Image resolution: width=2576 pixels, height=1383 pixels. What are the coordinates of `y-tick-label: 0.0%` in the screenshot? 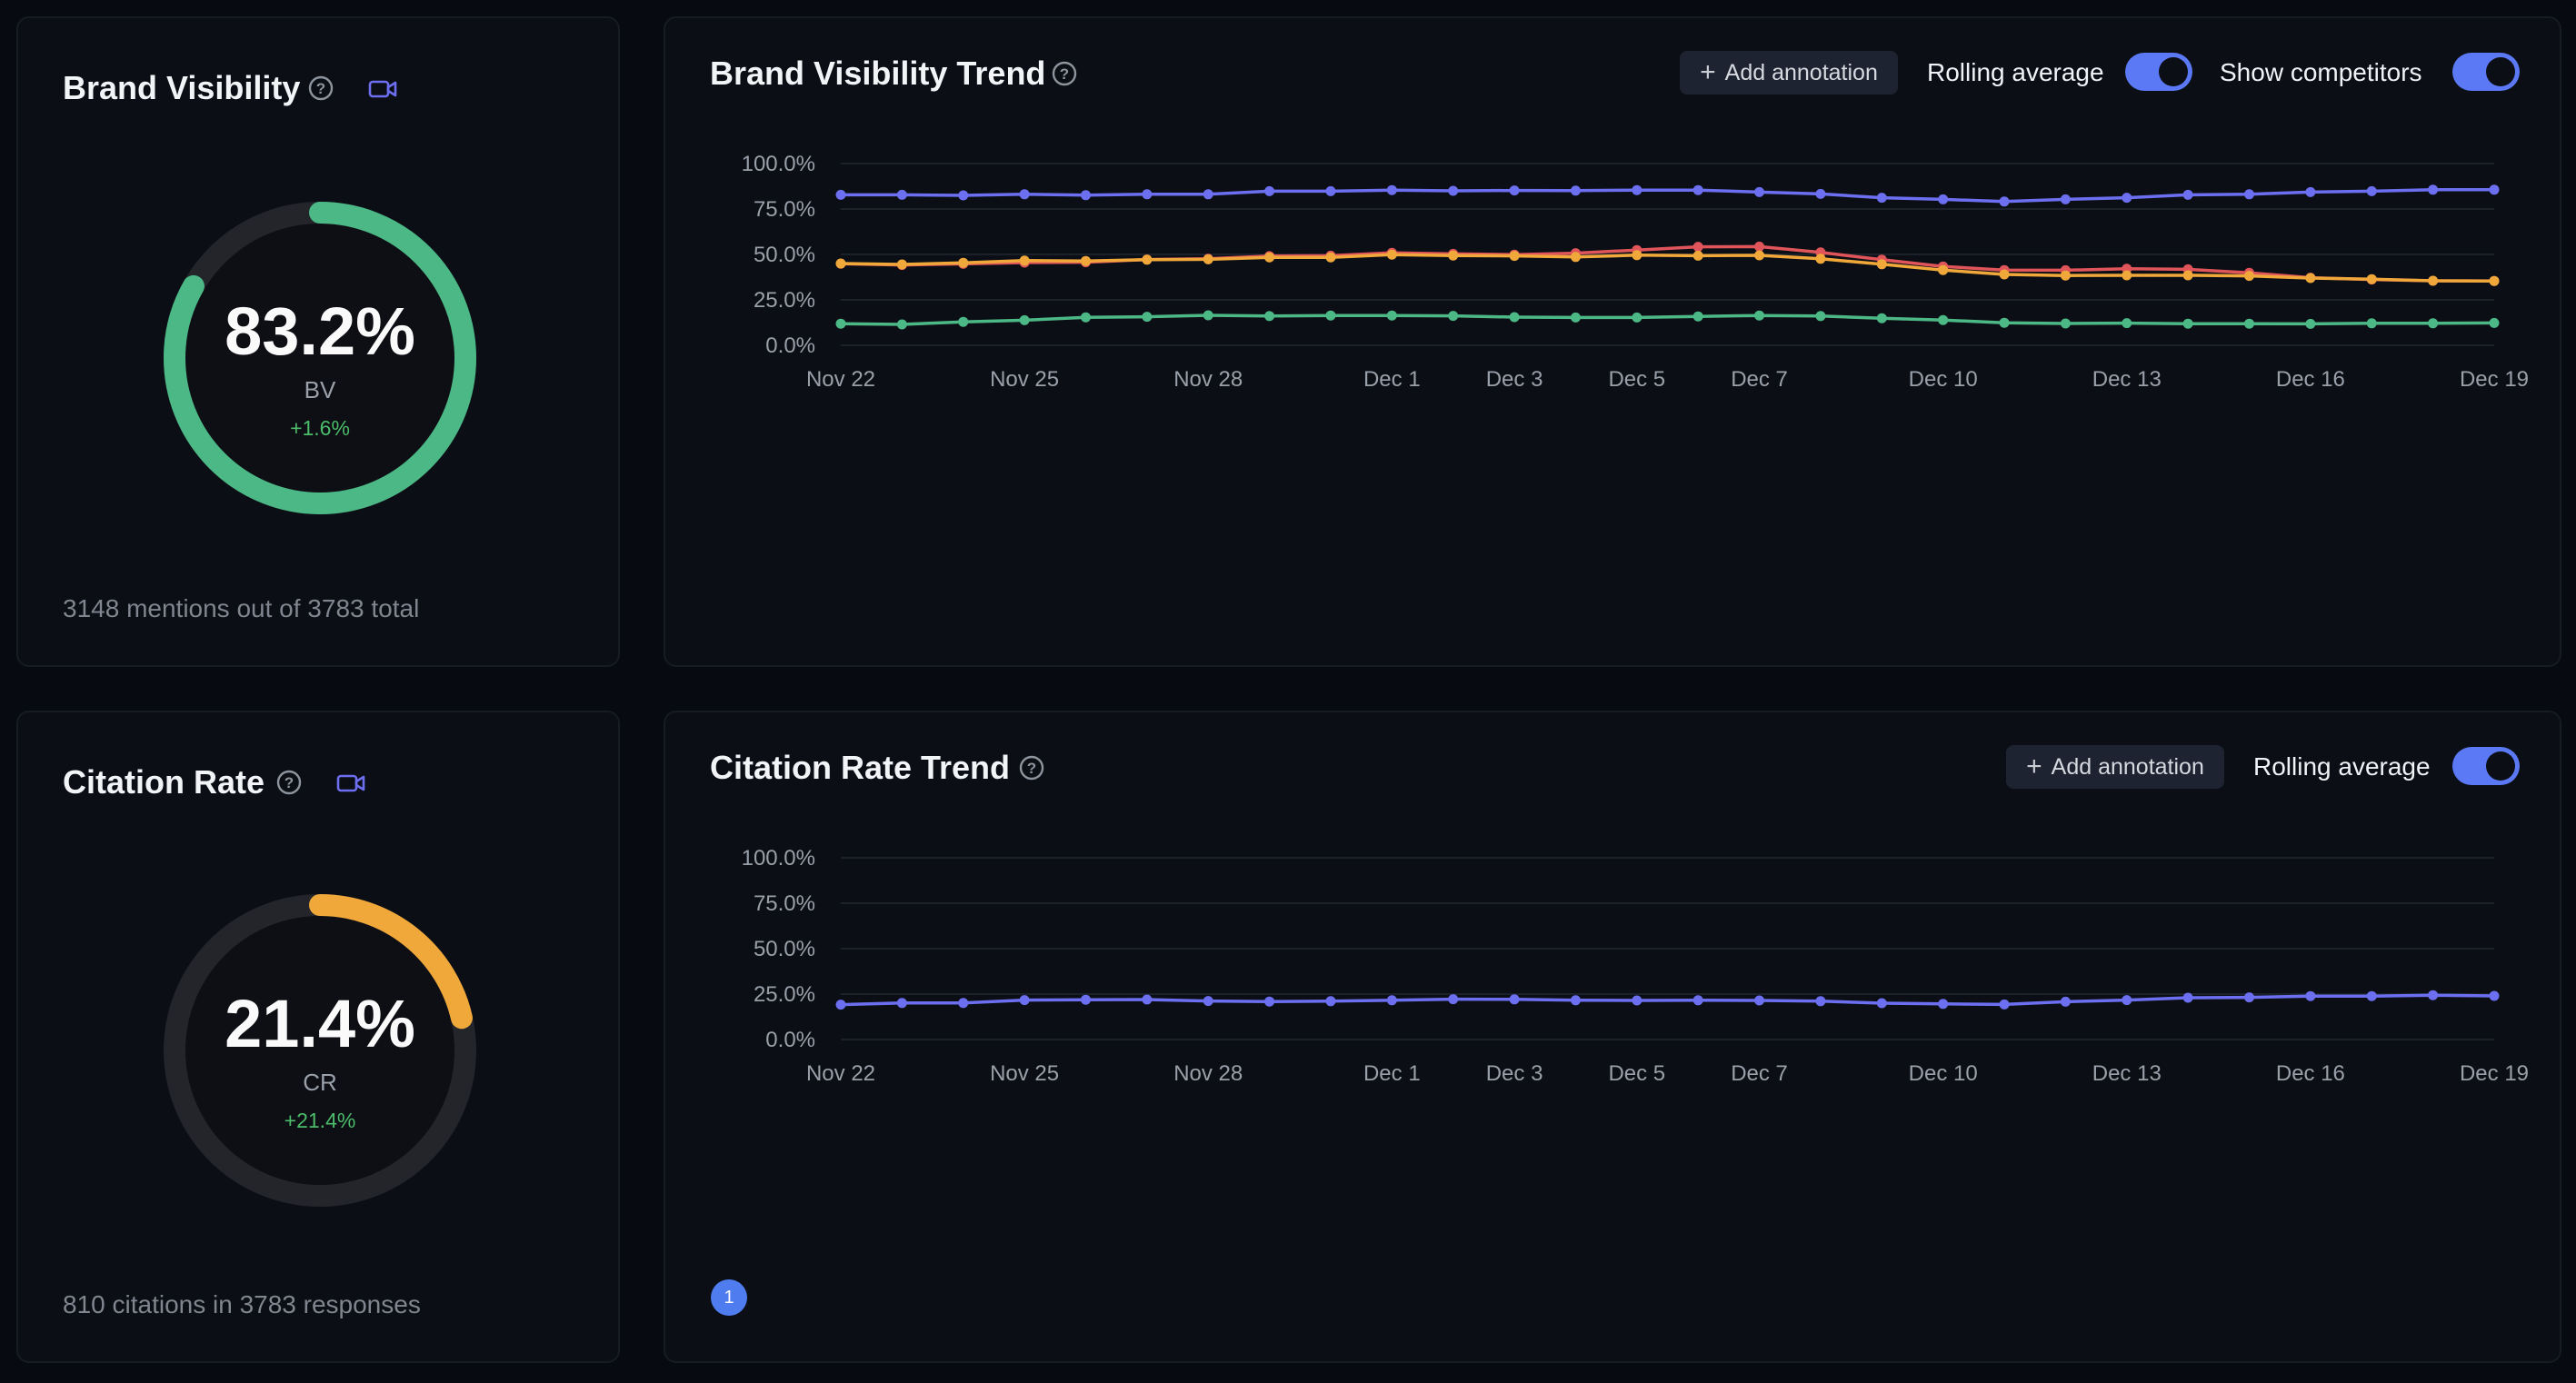 It's located at (790, 1040).